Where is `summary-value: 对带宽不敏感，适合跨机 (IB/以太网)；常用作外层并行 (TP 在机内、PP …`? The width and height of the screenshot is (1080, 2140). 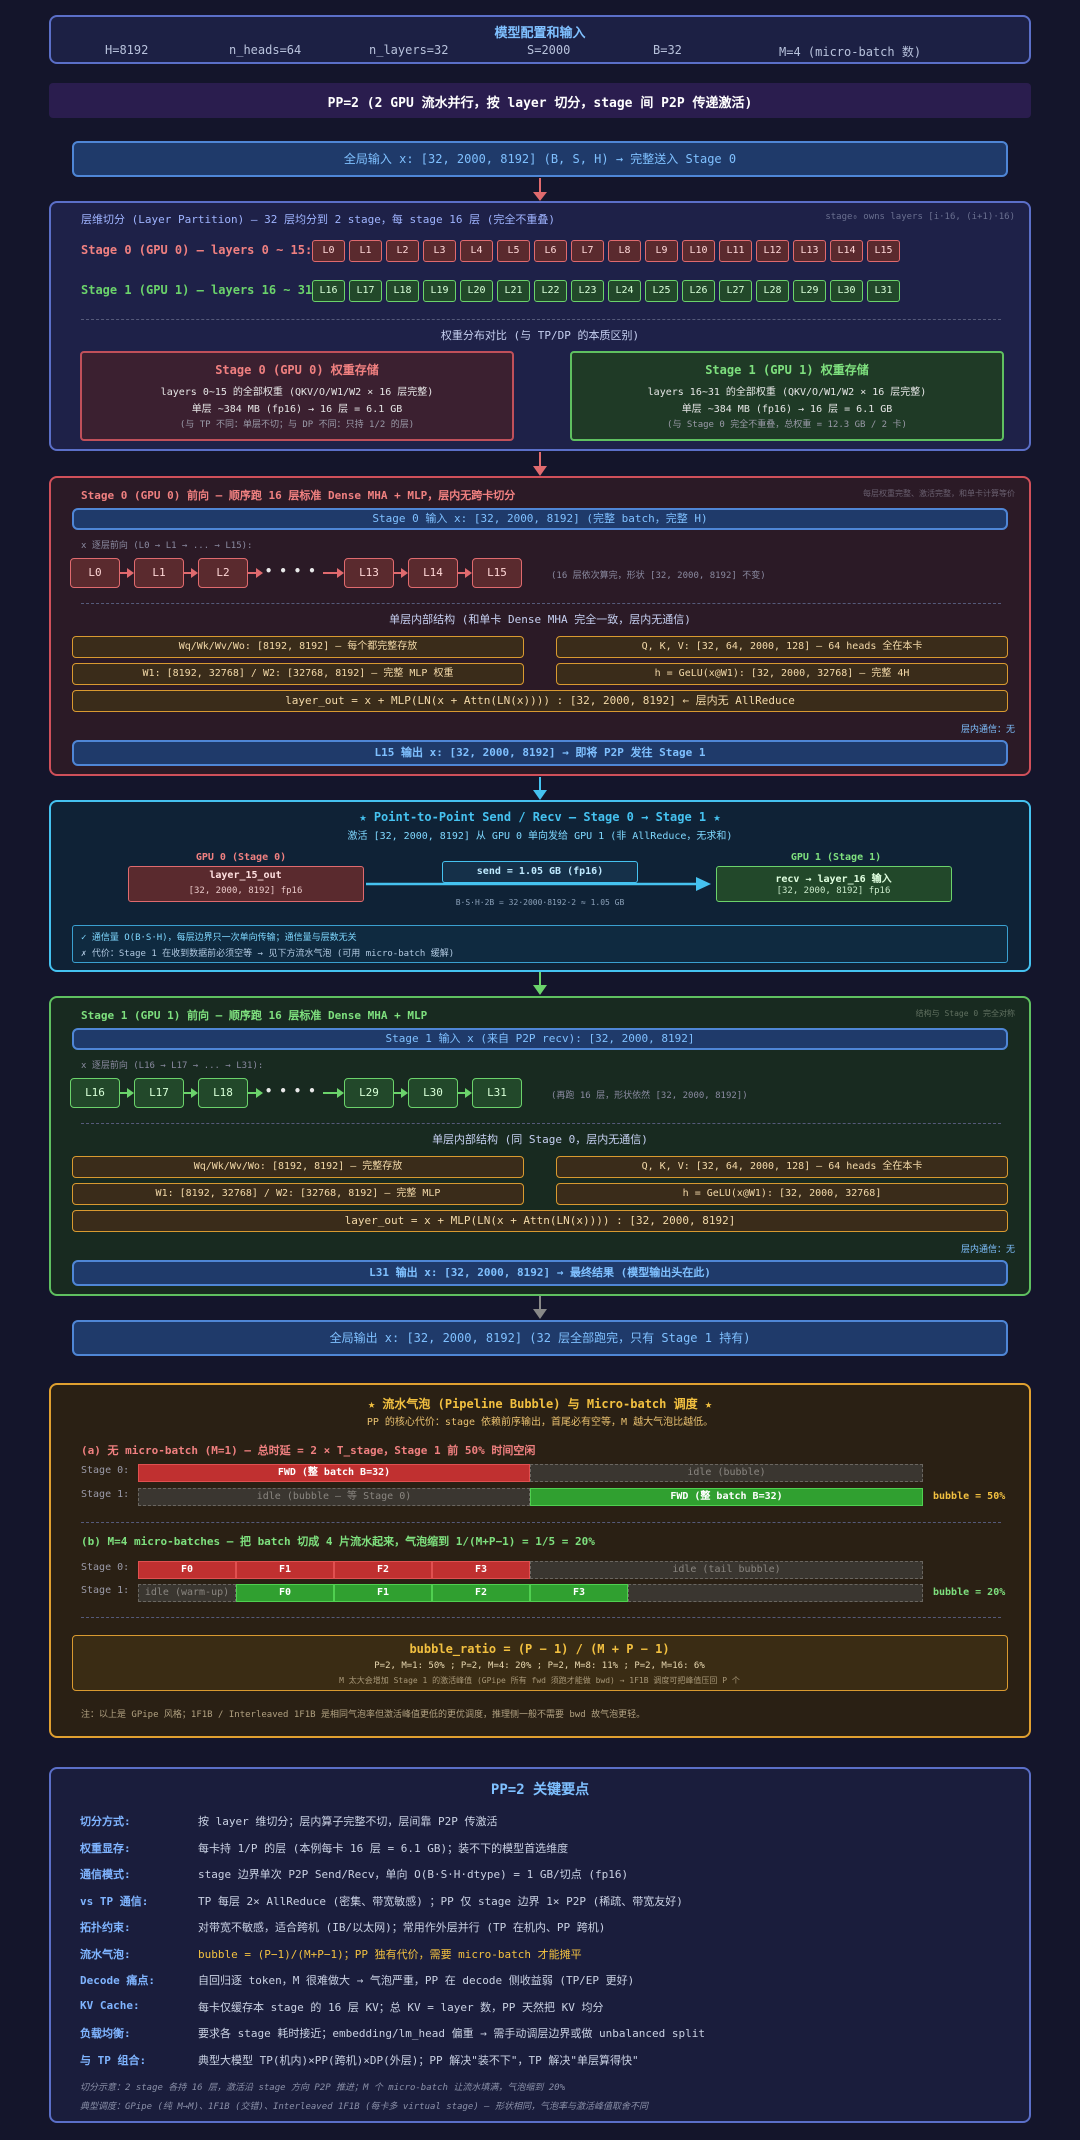 summary-value: 对带宽不敏感，适合跨机 (IB/以太网)；常用作外层并行 (TP 在机内、PP … is located at coordinates (402, 1927).